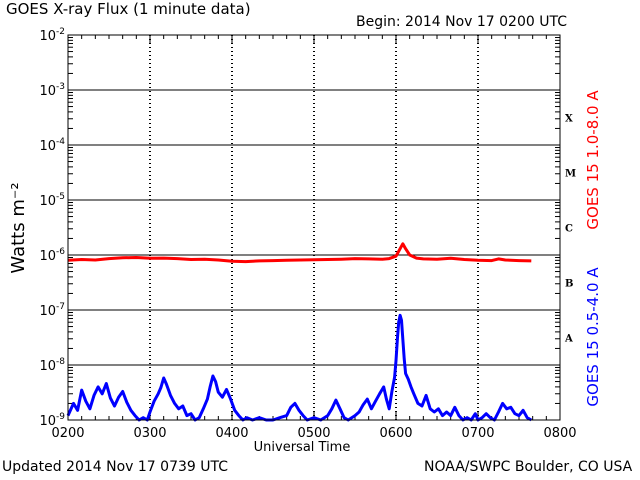 This screenshot has height=480, width=640. I want to click on y-tick-label: 10⁻⁸, so click(52, 365).